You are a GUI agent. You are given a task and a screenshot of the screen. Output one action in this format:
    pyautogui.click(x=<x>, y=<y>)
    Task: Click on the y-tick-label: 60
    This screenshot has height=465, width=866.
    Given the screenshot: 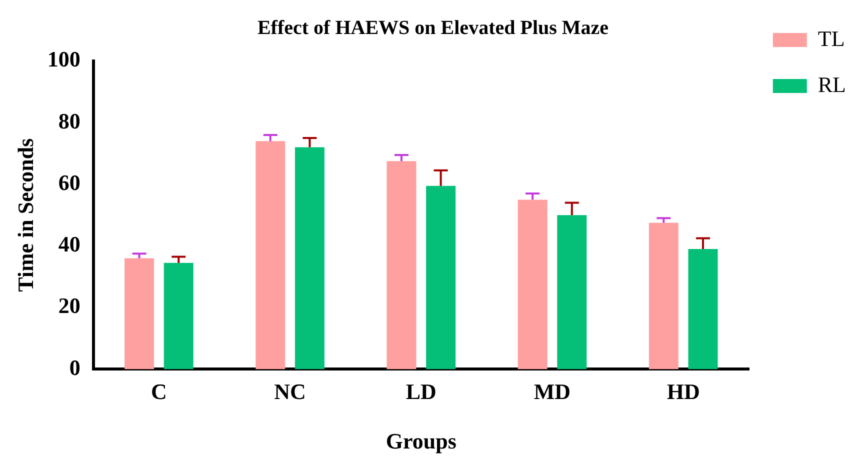 What is the action you would take?
    pyautogui.click(x=69, y=182)
    